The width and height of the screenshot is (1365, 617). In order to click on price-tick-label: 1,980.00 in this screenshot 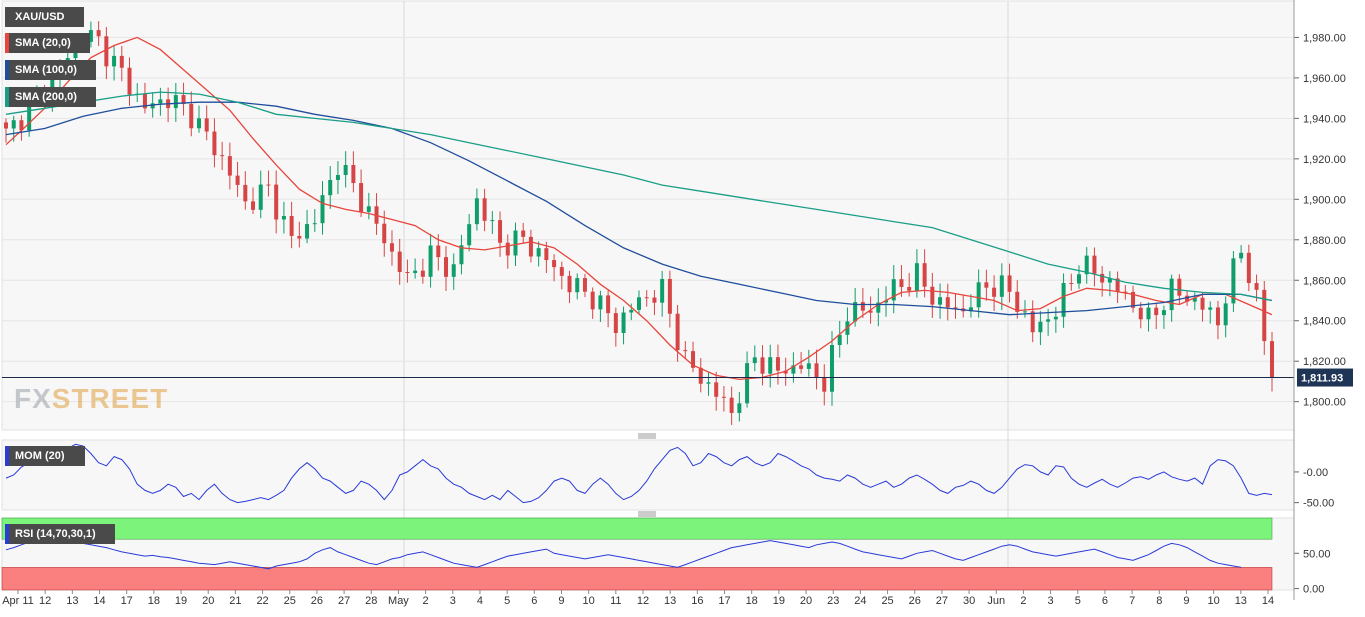, I will do `click(1324, 38)`.